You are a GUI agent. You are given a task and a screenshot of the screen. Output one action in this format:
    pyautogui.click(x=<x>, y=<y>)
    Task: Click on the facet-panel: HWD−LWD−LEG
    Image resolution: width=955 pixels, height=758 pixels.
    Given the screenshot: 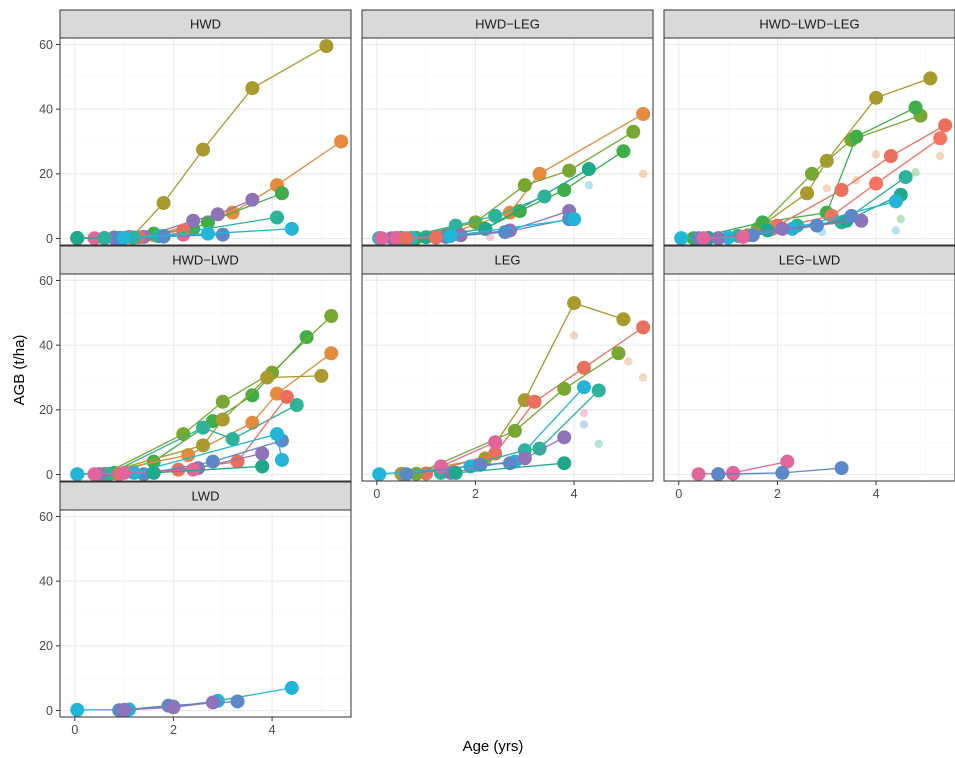 What is the action you would take?
    pyautogui.click(x=809, y=127)
    